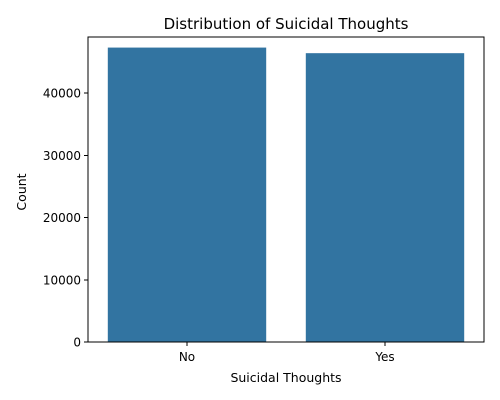  Describe the element at coordinates (77, 343) in the screenshot. I see `y-tick-label: 0` at that location.